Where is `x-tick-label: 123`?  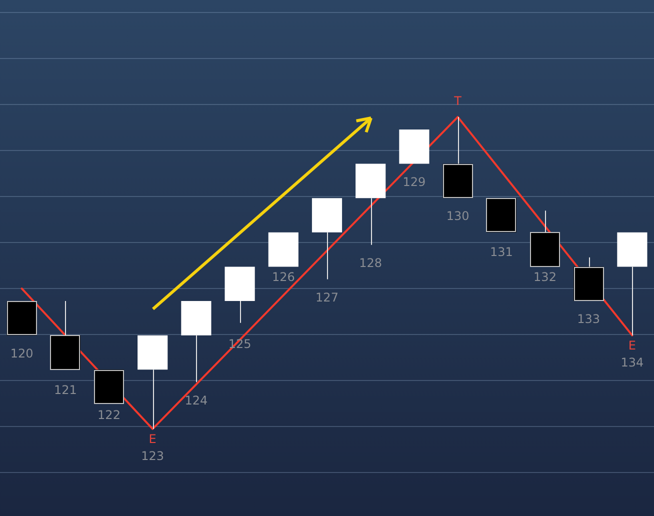 x-tick-label: 123 is located at coordinates (152, 456).